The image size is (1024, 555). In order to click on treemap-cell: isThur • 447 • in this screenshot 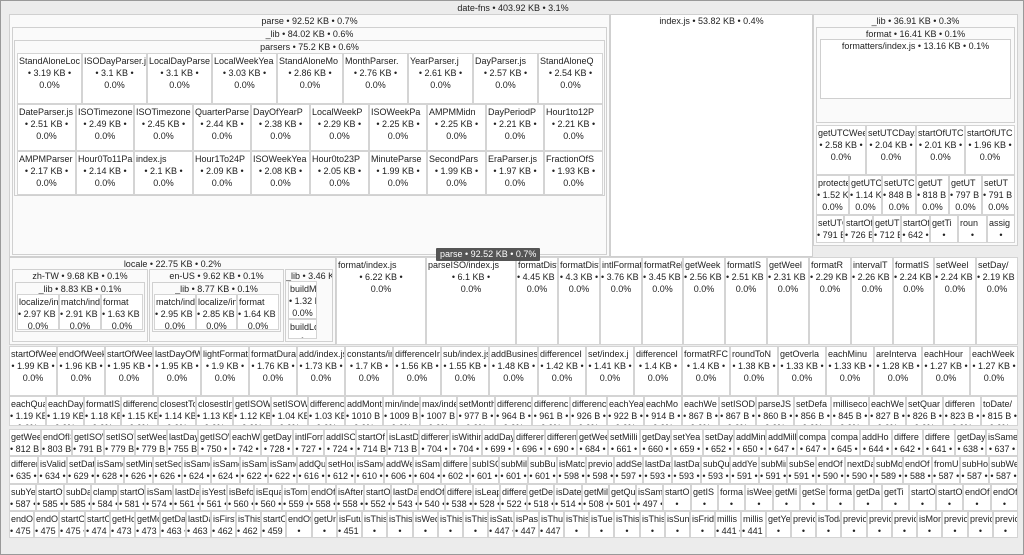, I will do `click(551, 524)`.